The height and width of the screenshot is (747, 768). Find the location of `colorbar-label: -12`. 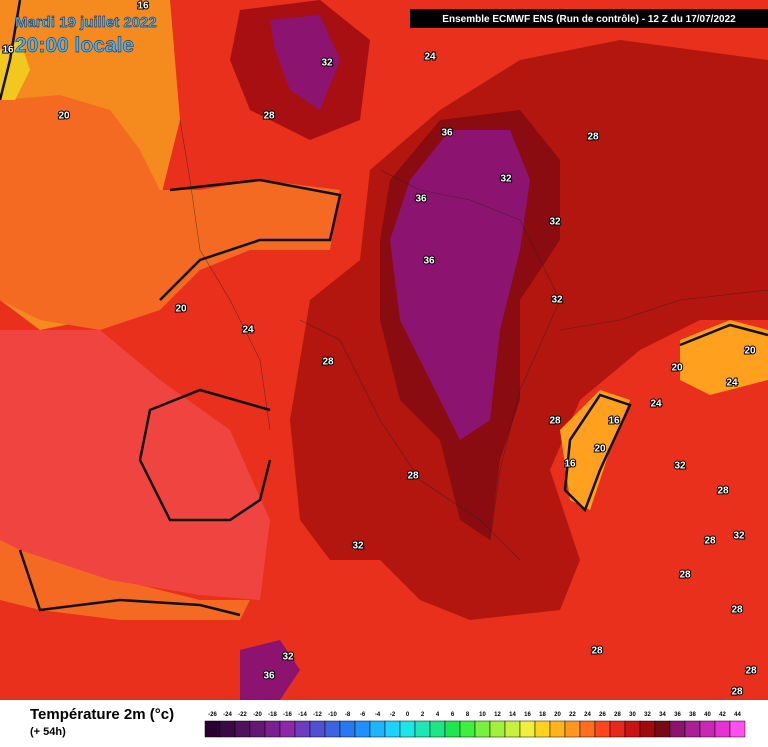

colorbar-label: -12 is located at coordinates (317, 715).